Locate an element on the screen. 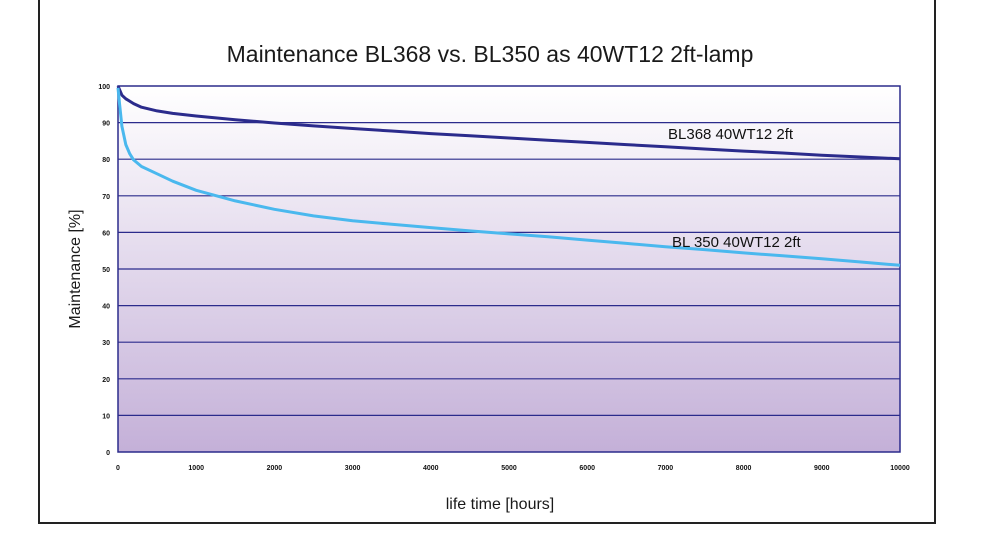 This screenshot has height=548, width=1000. x-tick-label: 4000 is located at coordinates (431, 468).